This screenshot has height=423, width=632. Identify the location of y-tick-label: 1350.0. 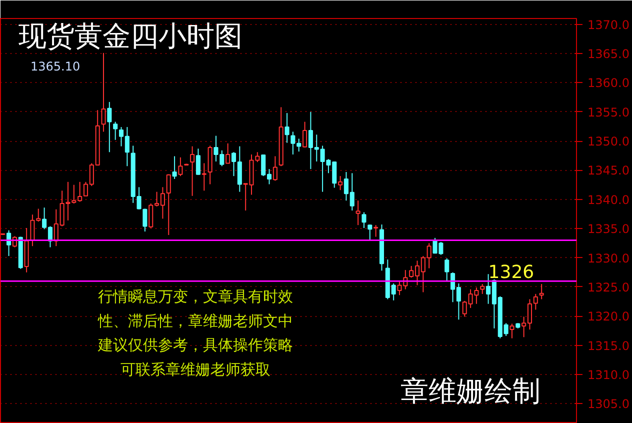
(609, 141).